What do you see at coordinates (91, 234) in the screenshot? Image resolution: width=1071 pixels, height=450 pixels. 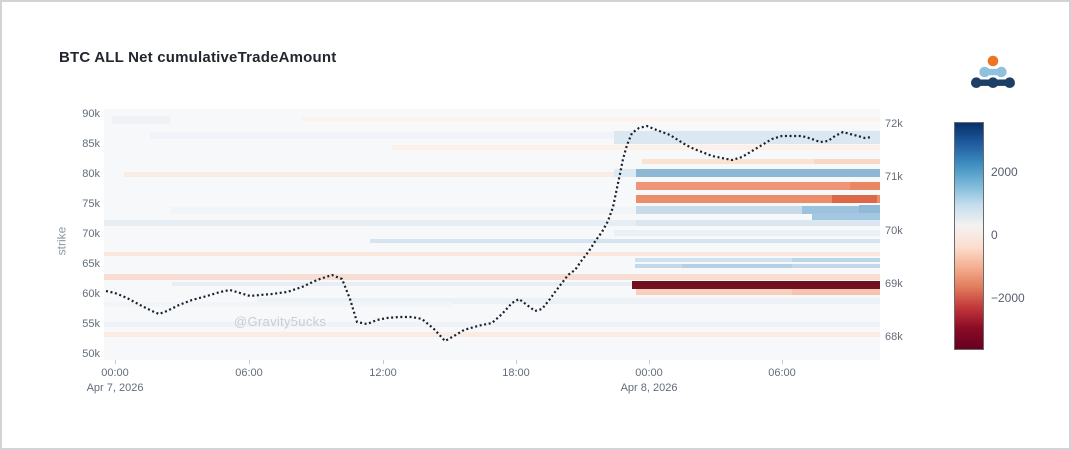 I see `left-axis-tick-label: 70k` at bounding box center [91, 234].